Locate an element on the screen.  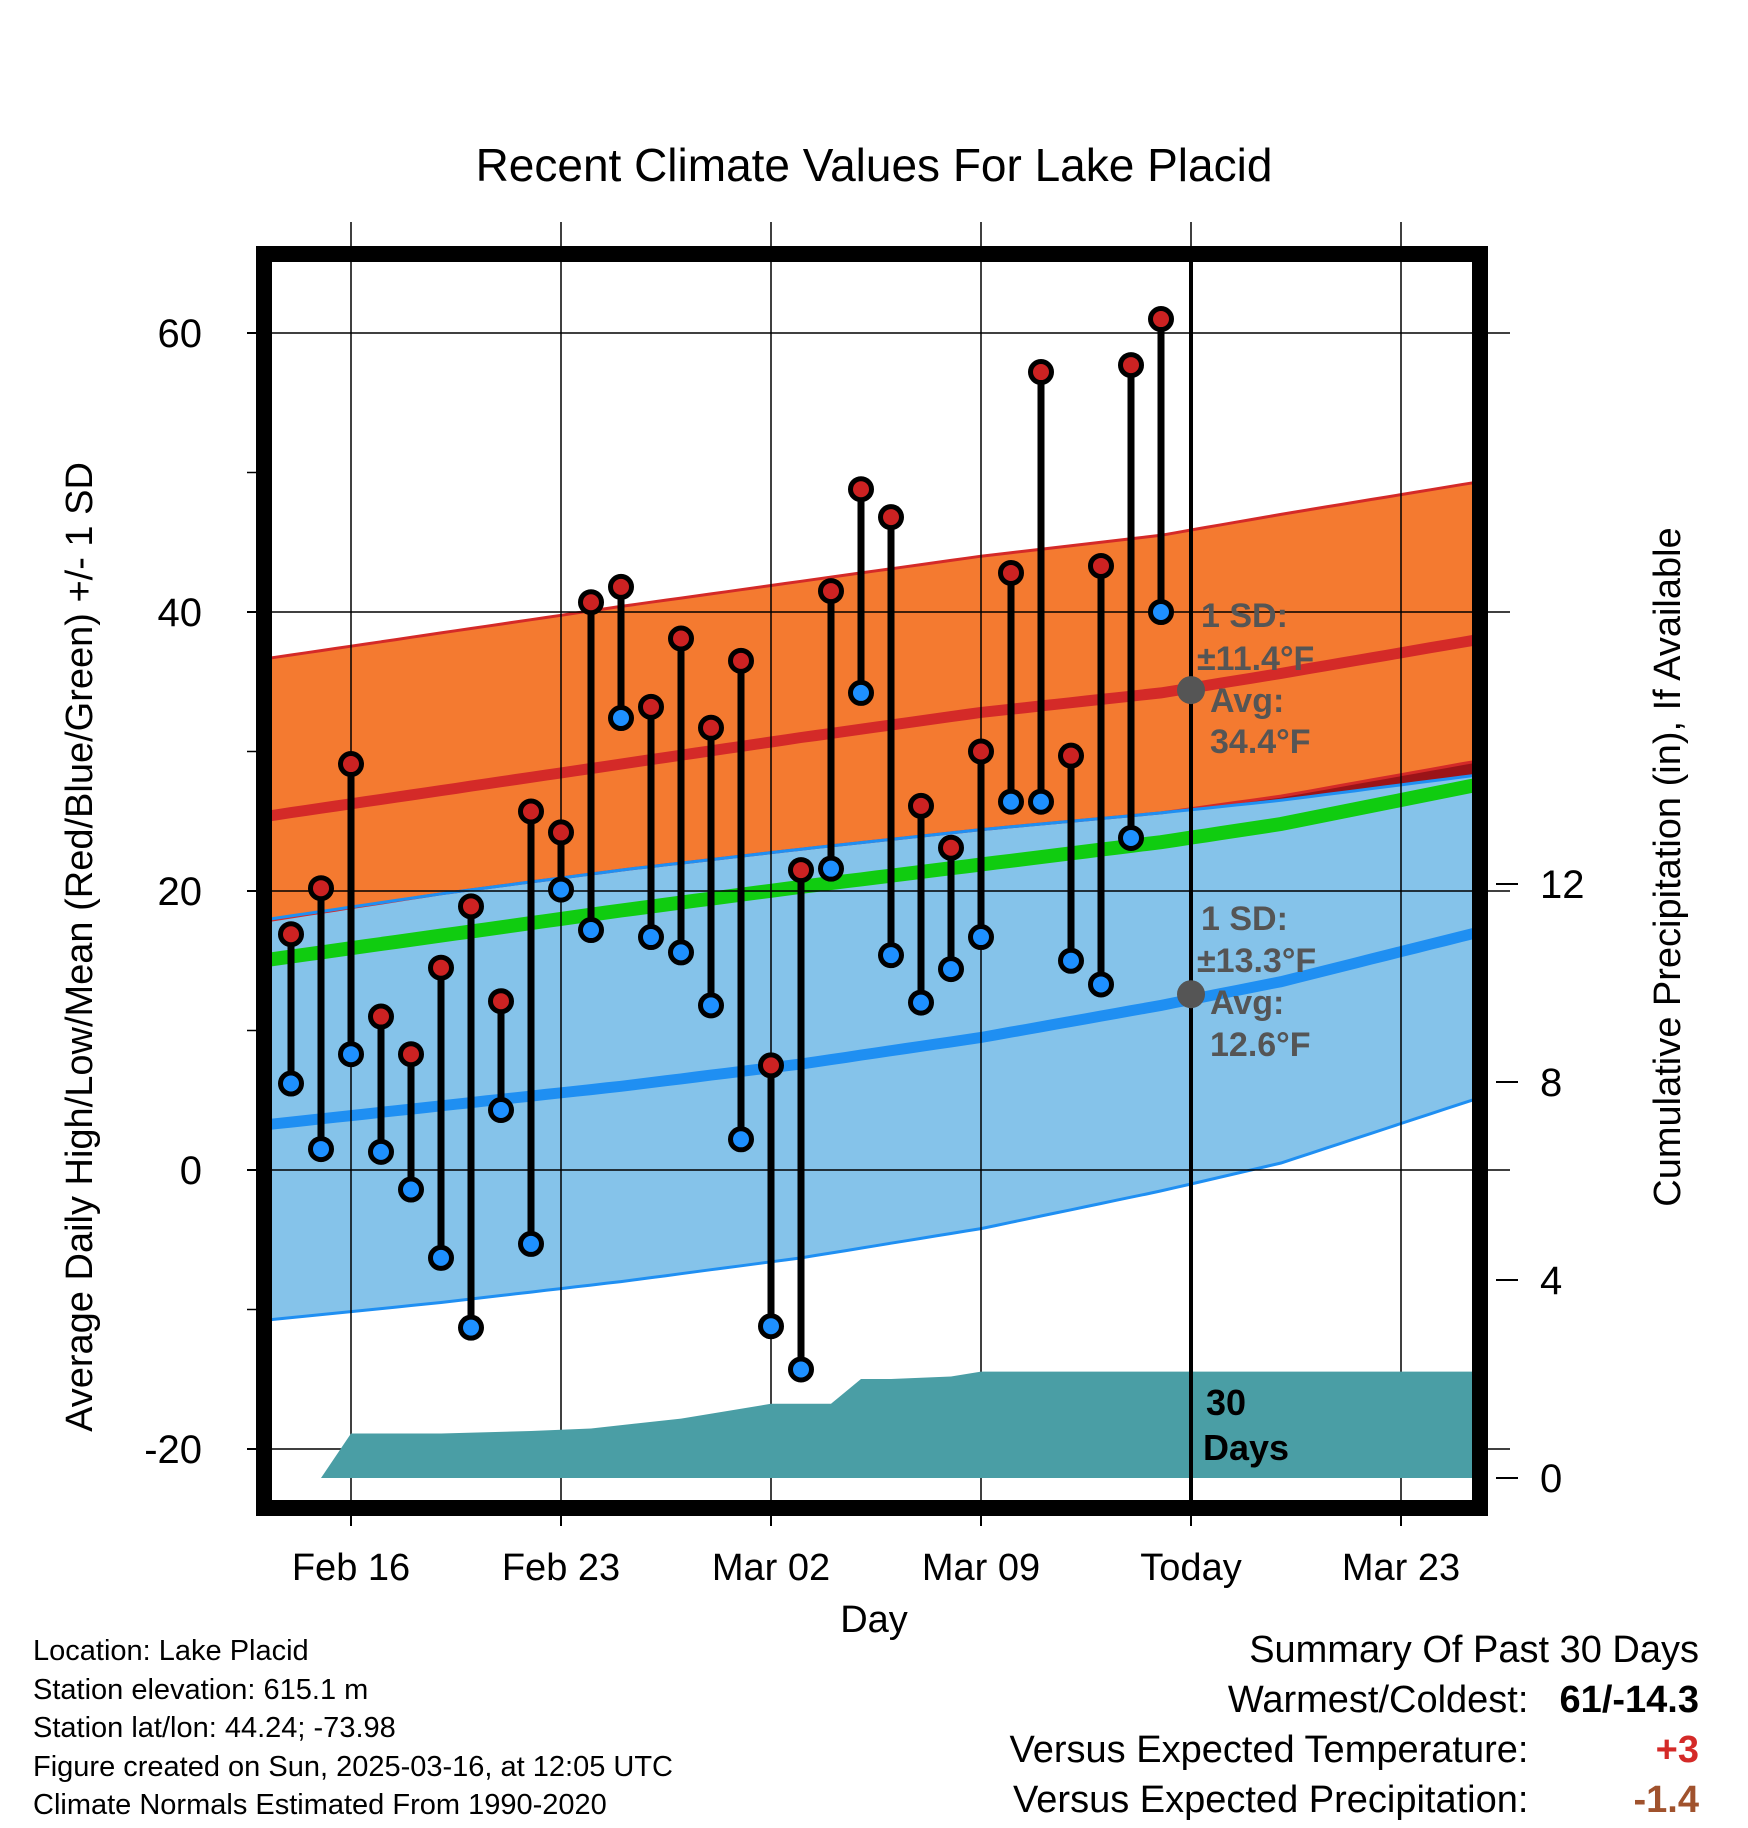
high-sd-label: 1 SD: is located at coordinates (1244, 616).